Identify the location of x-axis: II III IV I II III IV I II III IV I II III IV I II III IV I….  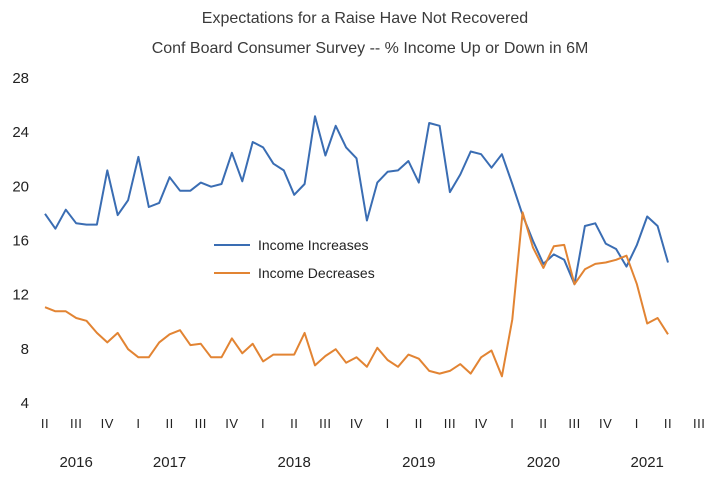
(373, 443).